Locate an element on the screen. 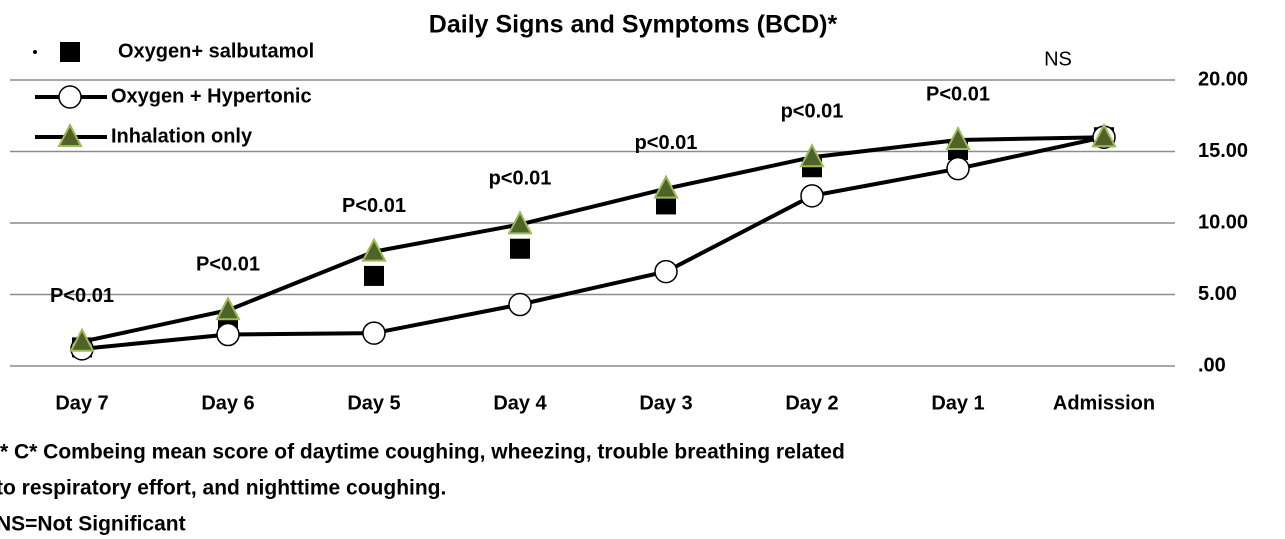 This screenshot has height=539, width=1285. y-tick-label: 5.00 is located at coordinates (1217, 294).